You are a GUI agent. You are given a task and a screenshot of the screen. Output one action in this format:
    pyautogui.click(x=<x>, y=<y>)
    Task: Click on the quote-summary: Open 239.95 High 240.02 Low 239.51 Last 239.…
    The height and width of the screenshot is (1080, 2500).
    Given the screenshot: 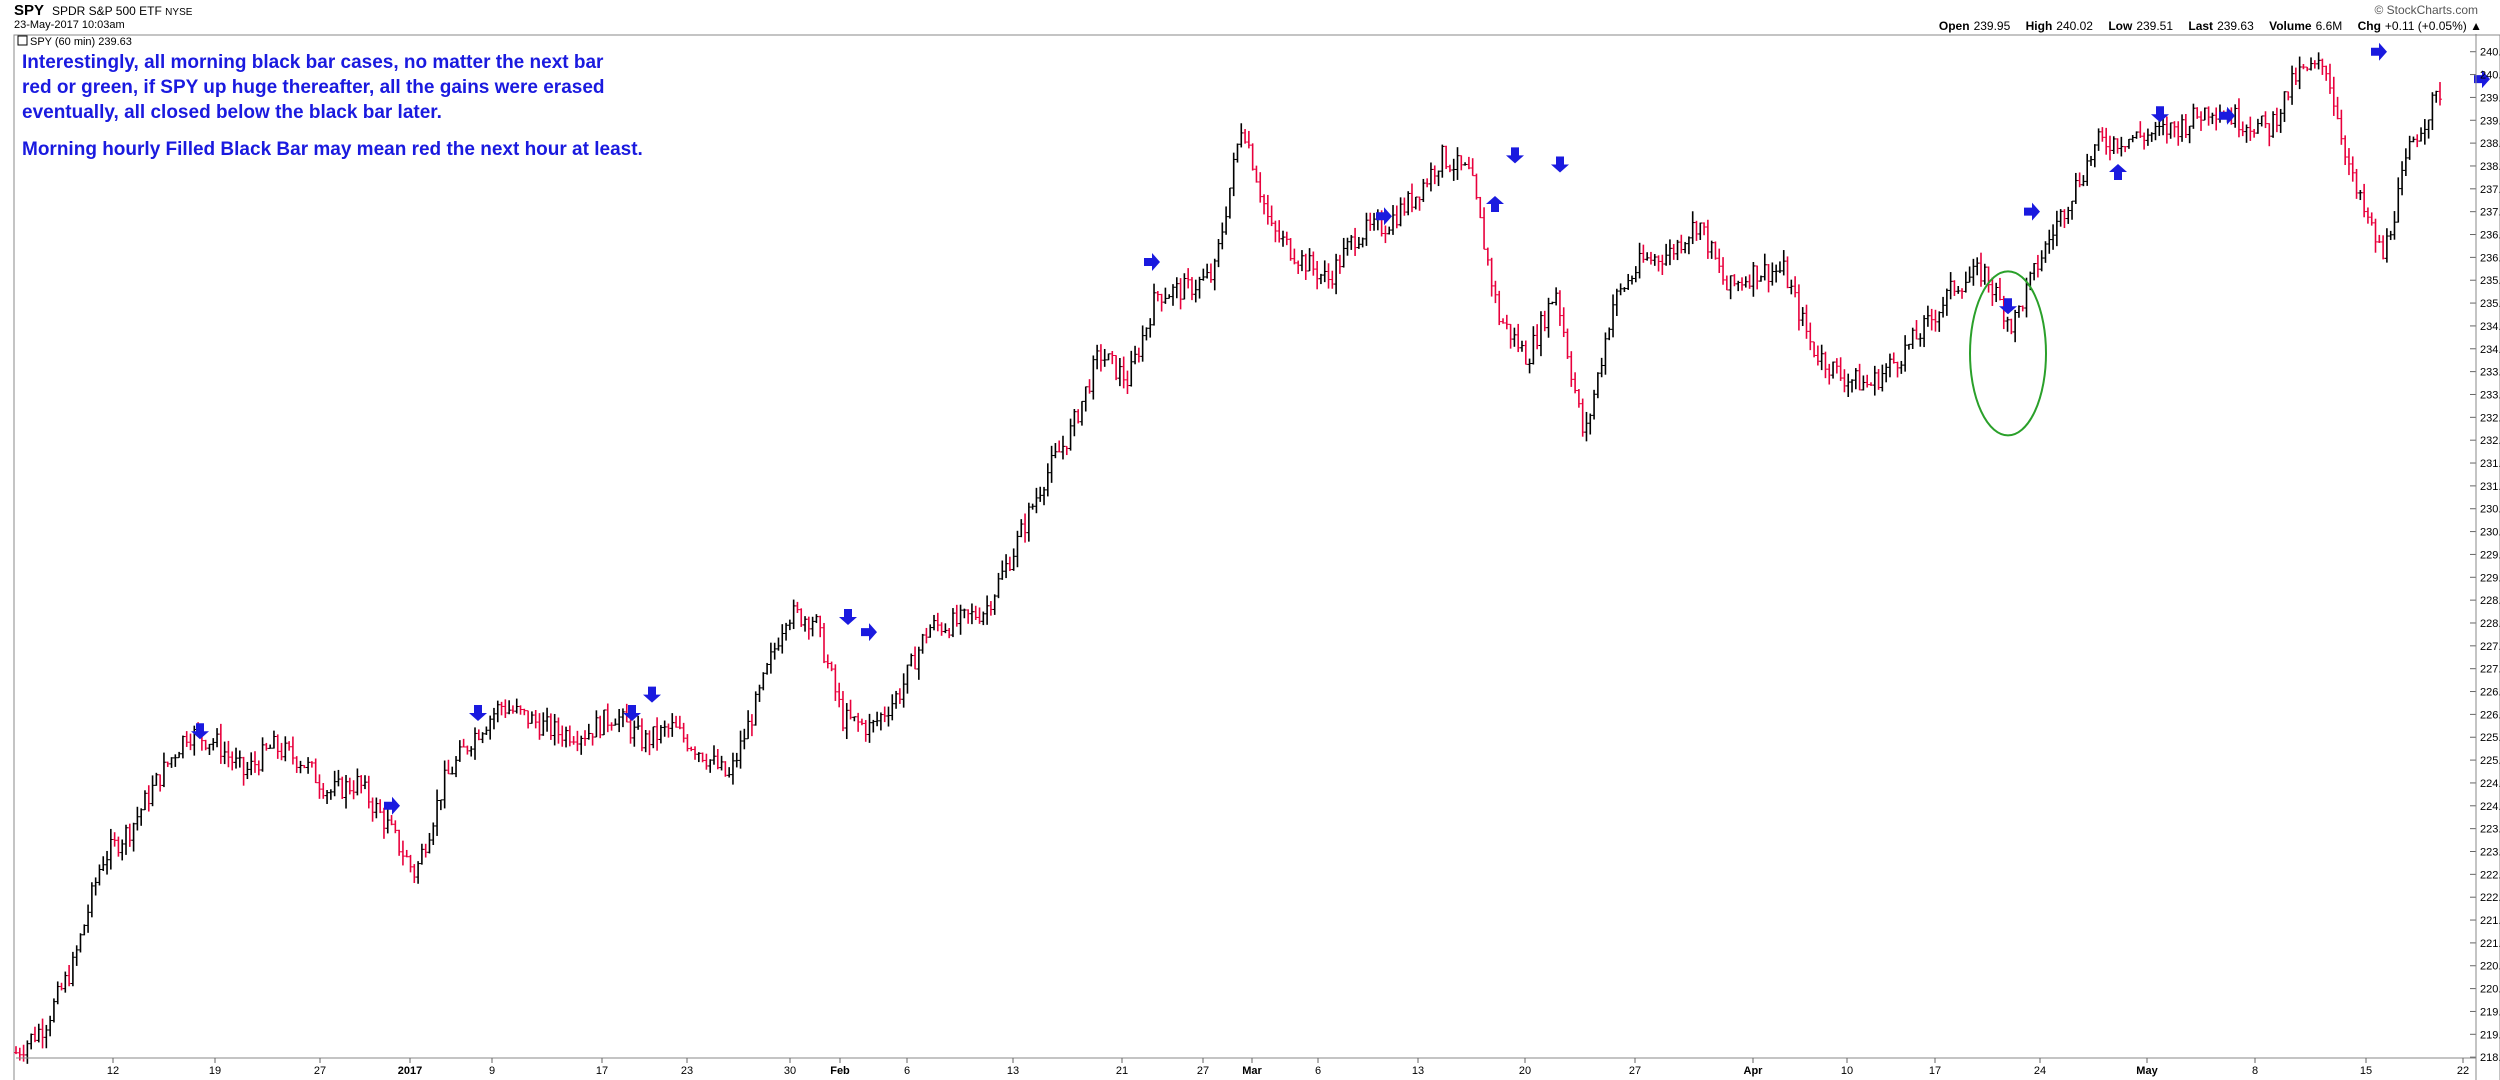 What is the action you would take?
    pyautogui.click(x=2210, y=26)
    